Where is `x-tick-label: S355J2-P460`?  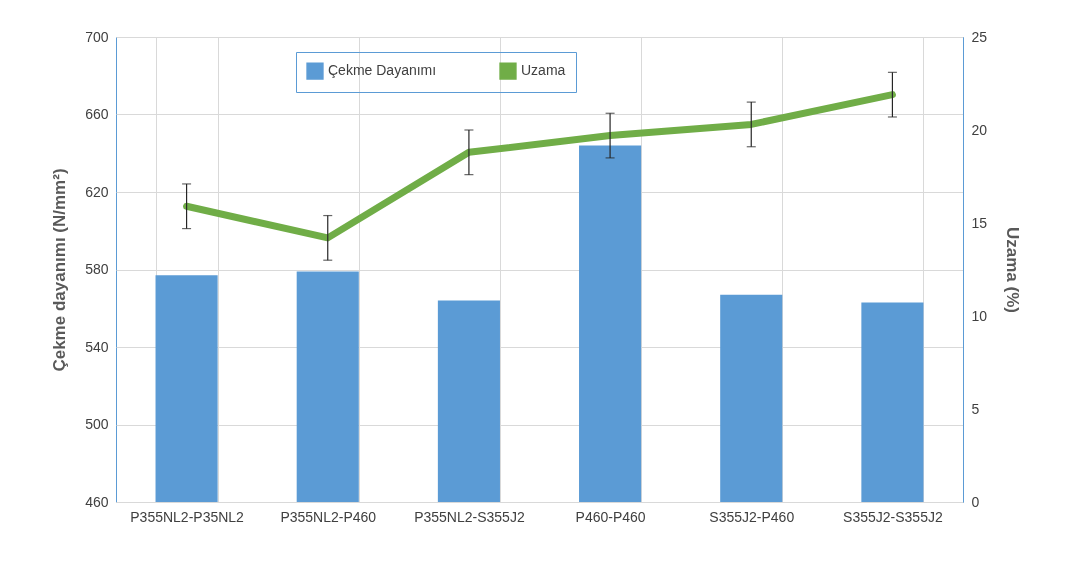 x-tick-label: S355J2-P460 is located at coordinates (752, 516).